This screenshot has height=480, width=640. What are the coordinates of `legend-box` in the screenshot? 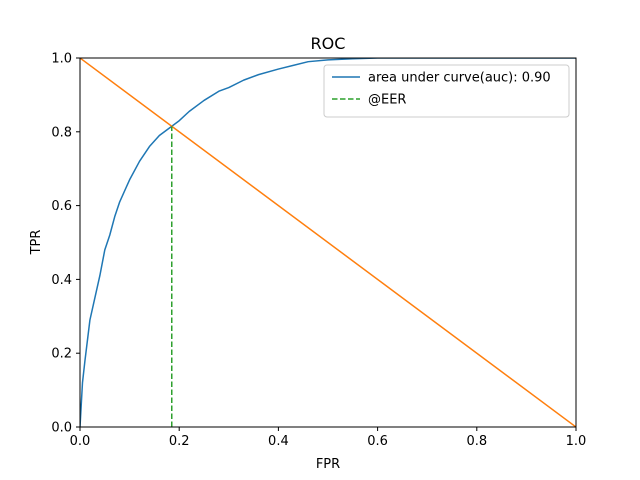 It's located at (446, 91).